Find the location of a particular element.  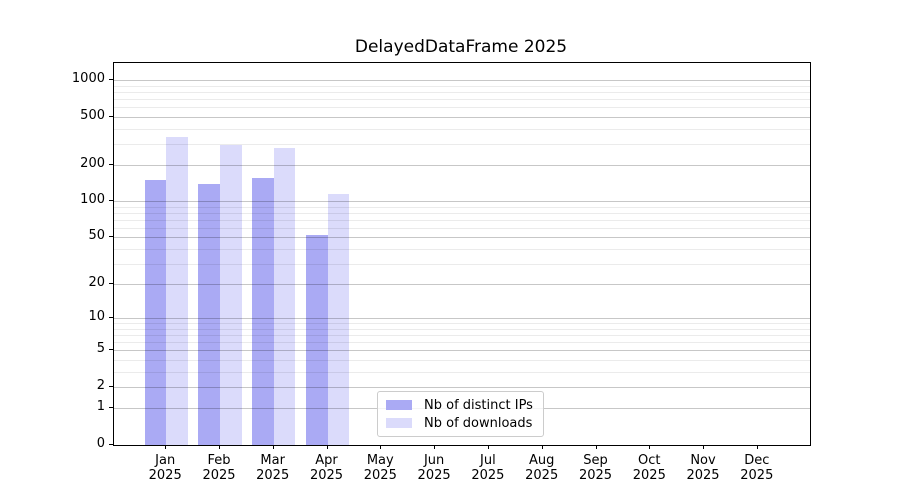

legend: Nb of distinct IPs Nb of downloads is located at coordinates (460, 414).